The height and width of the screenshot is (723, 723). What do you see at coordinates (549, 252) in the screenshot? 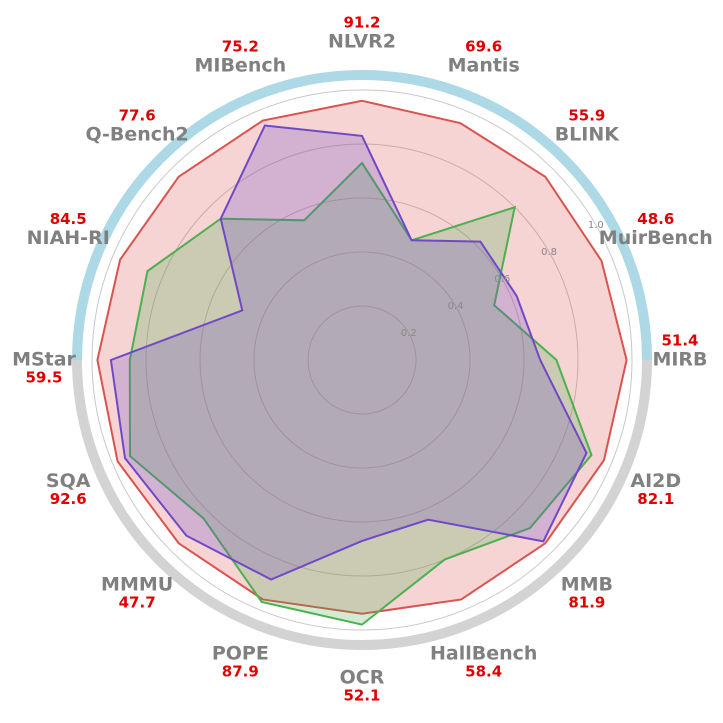
I see `r-tick-label: 0.8` at bounding box center [549, 252].